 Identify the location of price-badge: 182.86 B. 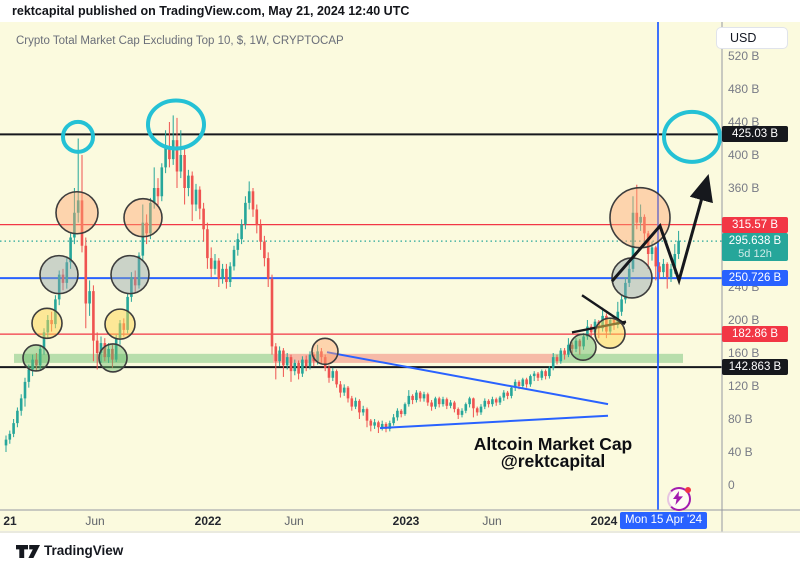
(755, 334).